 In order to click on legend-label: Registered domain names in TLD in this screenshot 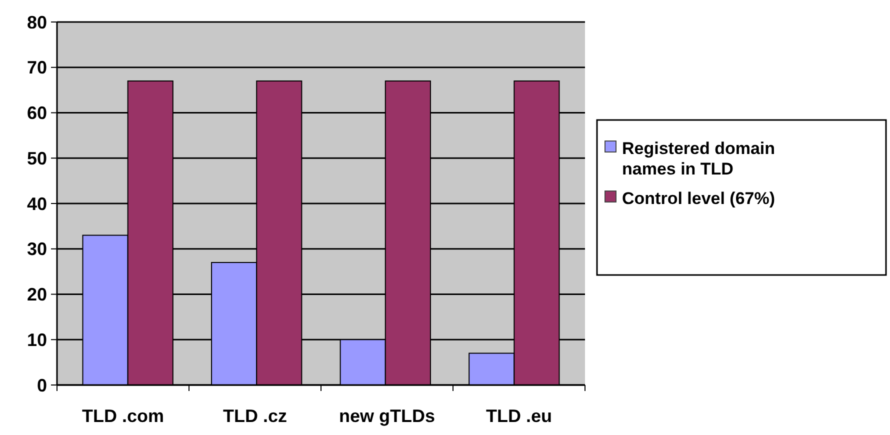, I will do `click(699, 158)`.